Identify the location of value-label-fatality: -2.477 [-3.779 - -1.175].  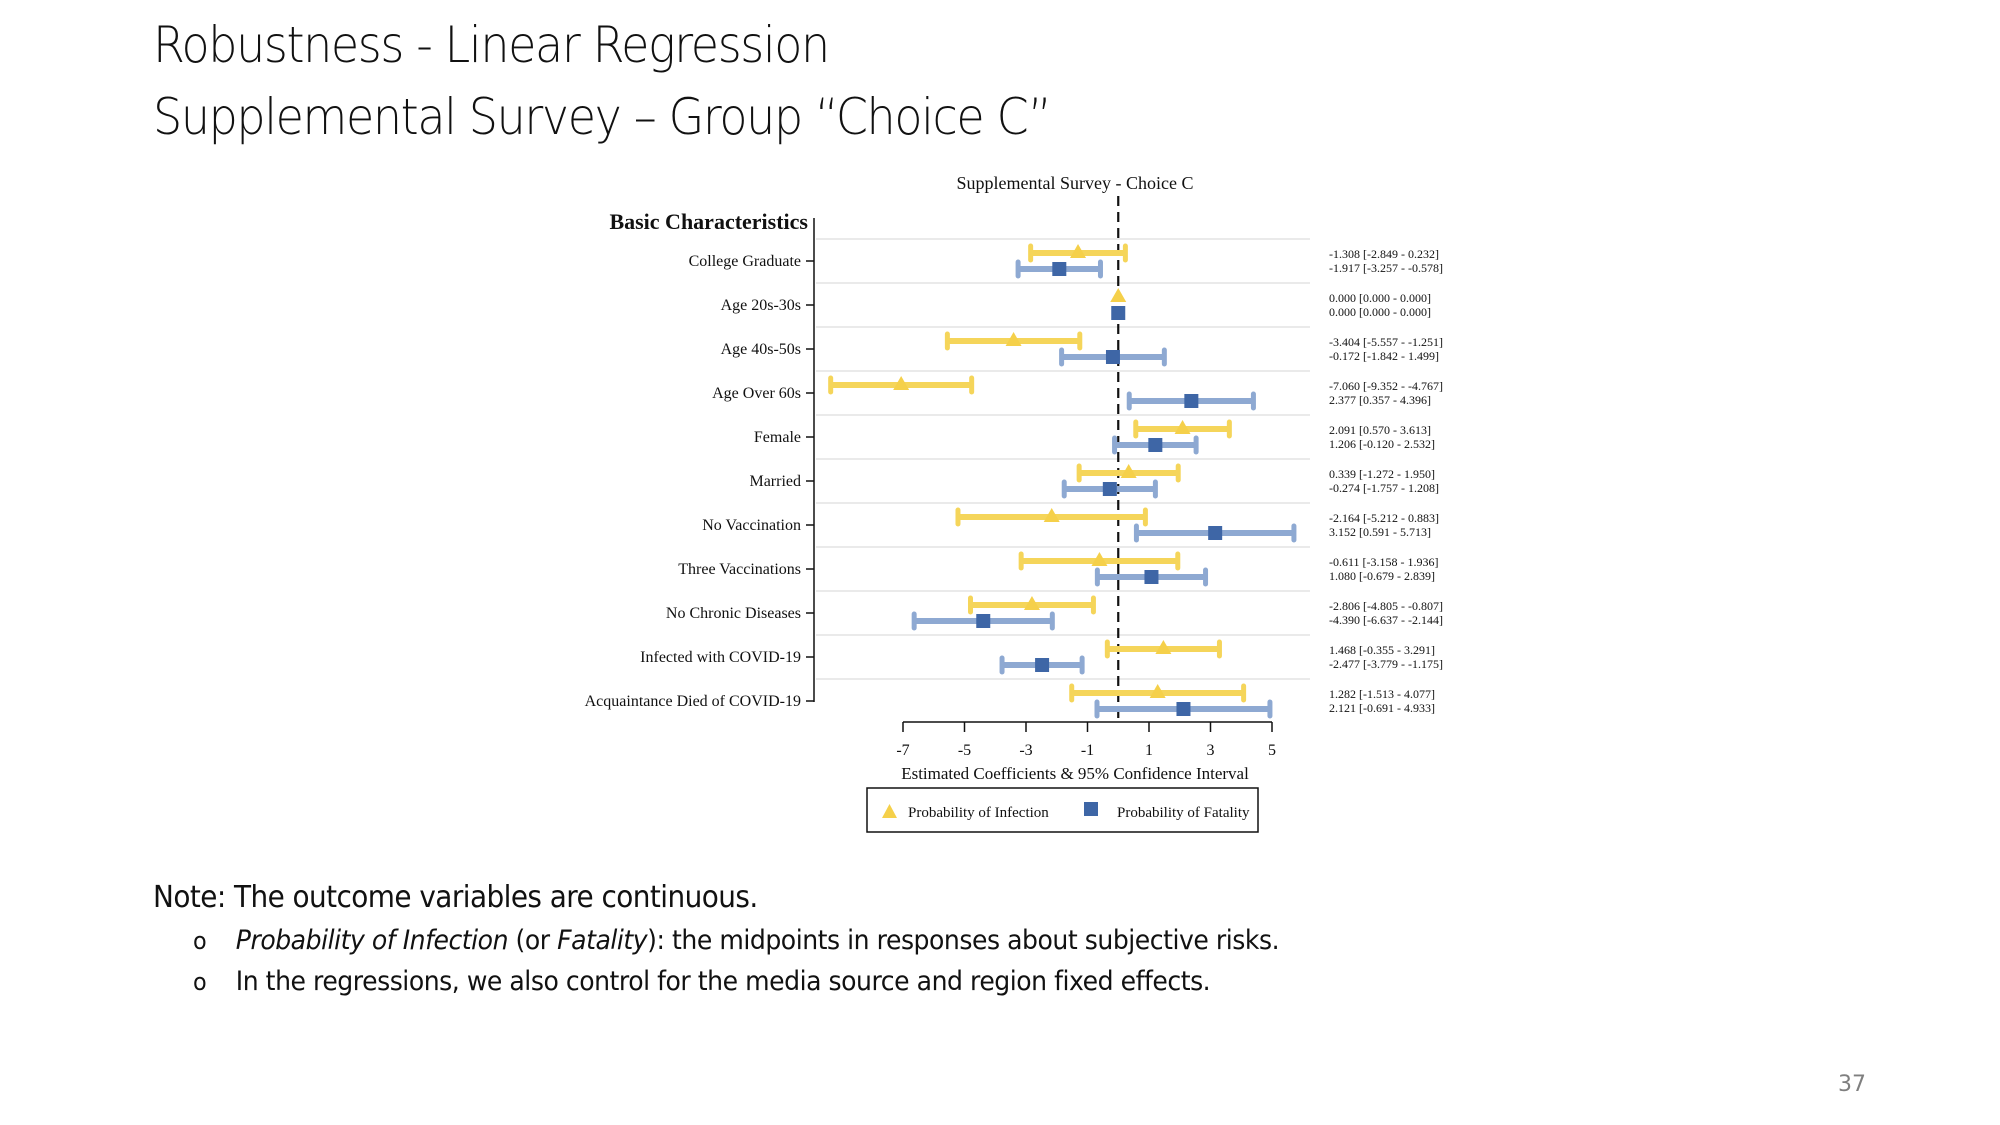
(1386, 664).